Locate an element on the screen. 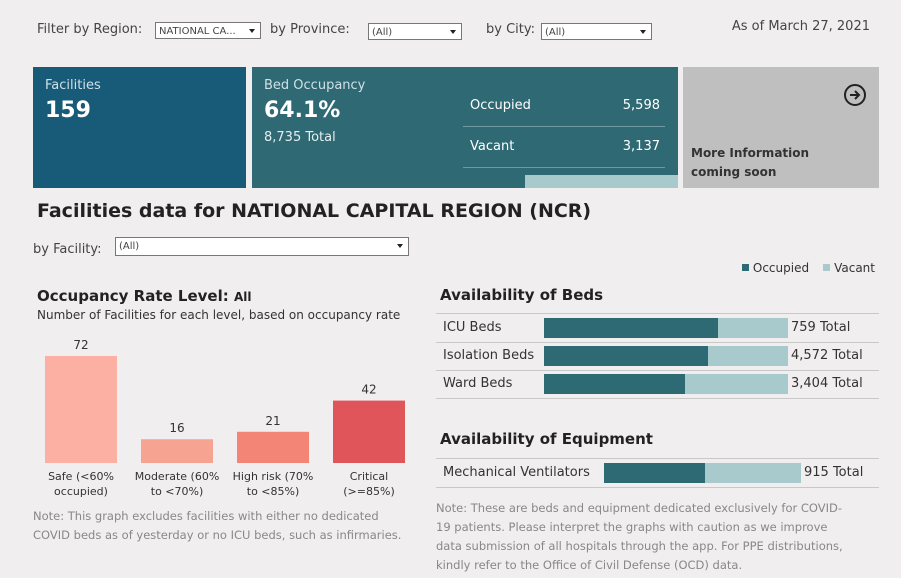  table-row: Mechanical Ventilators 915 Total is located at coordinates (657, 473).